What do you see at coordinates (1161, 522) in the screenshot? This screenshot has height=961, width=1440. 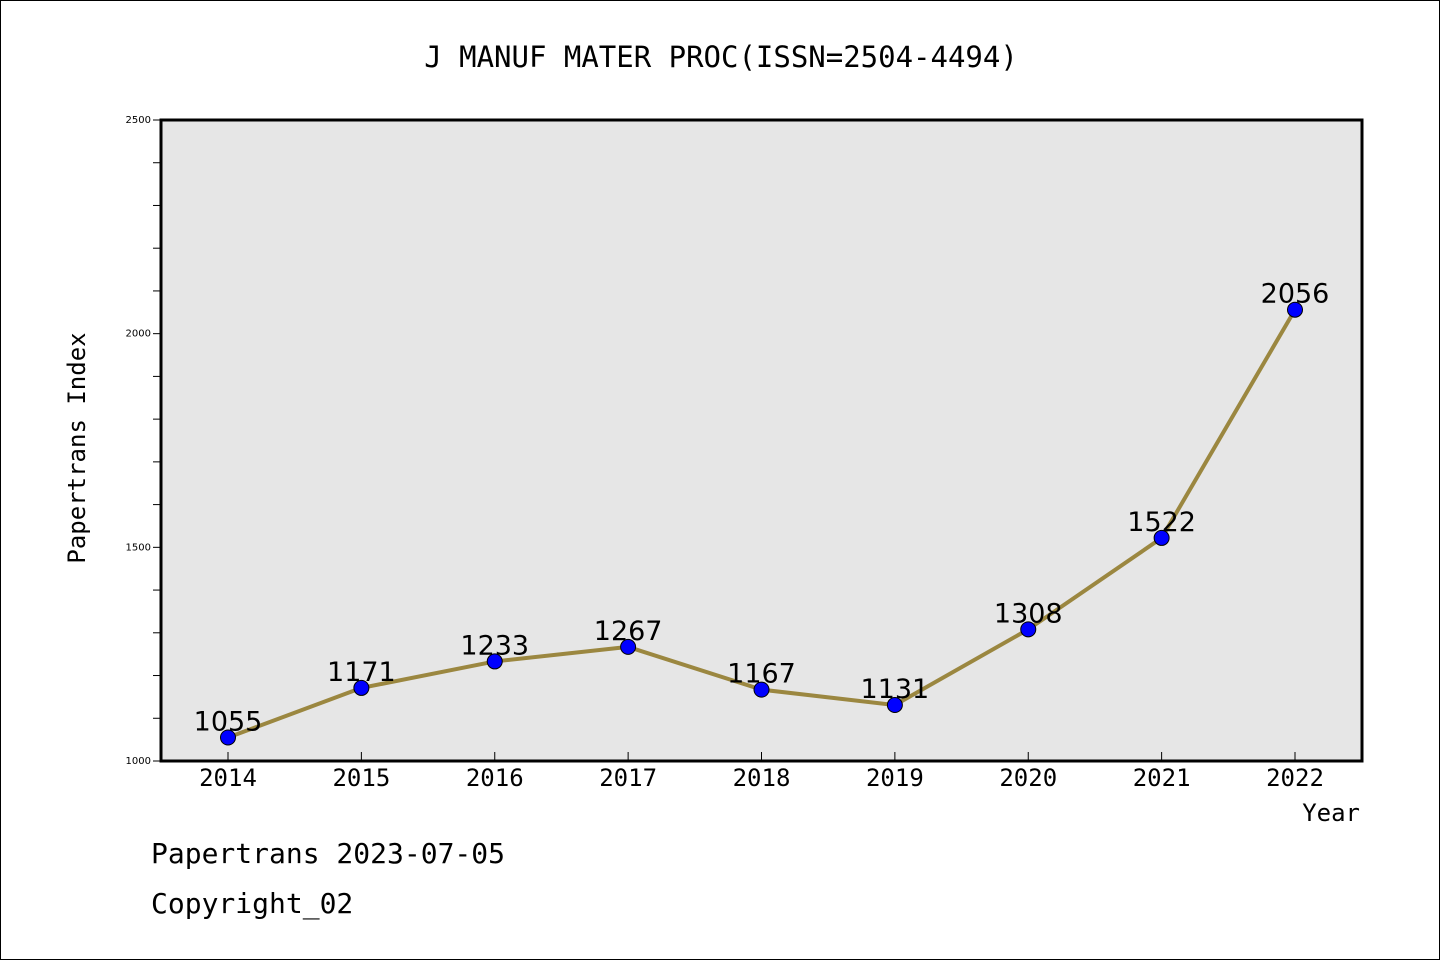 I see `data-label: 1522` at bounding box center [1161, 522].